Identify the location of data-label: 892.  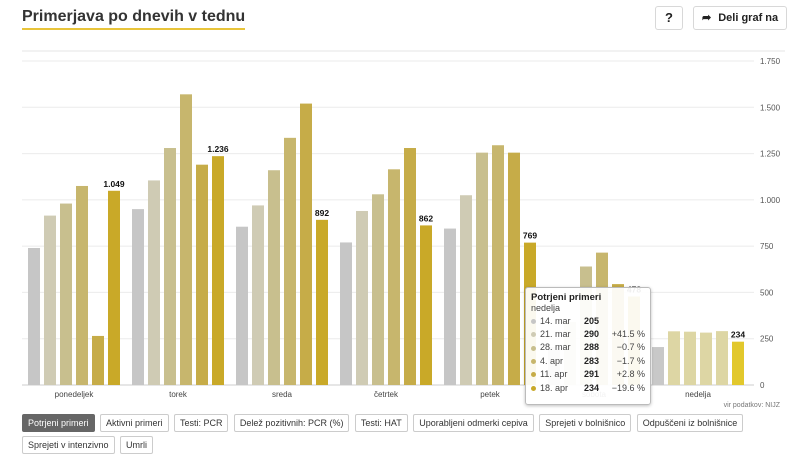
(322, 213).